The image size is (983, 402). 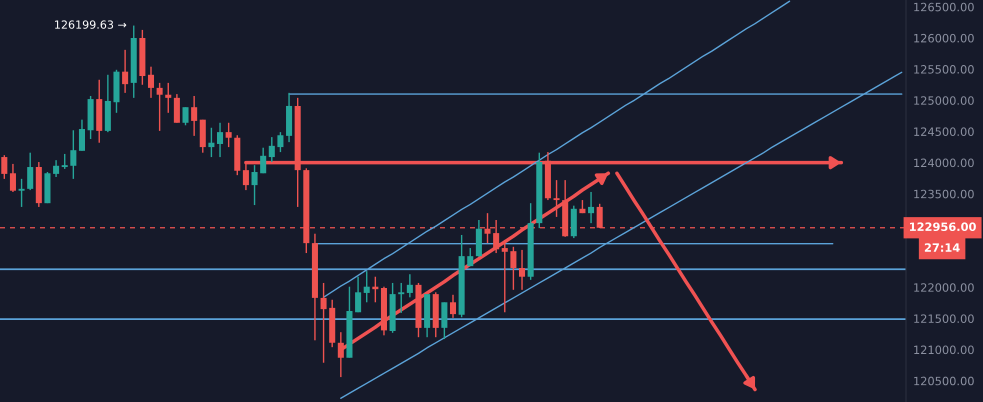 What do you see at coordinates (944, 287) in the screenshot?
I see `y-tick-label: 122000.00` at bounding box center [944, 287].